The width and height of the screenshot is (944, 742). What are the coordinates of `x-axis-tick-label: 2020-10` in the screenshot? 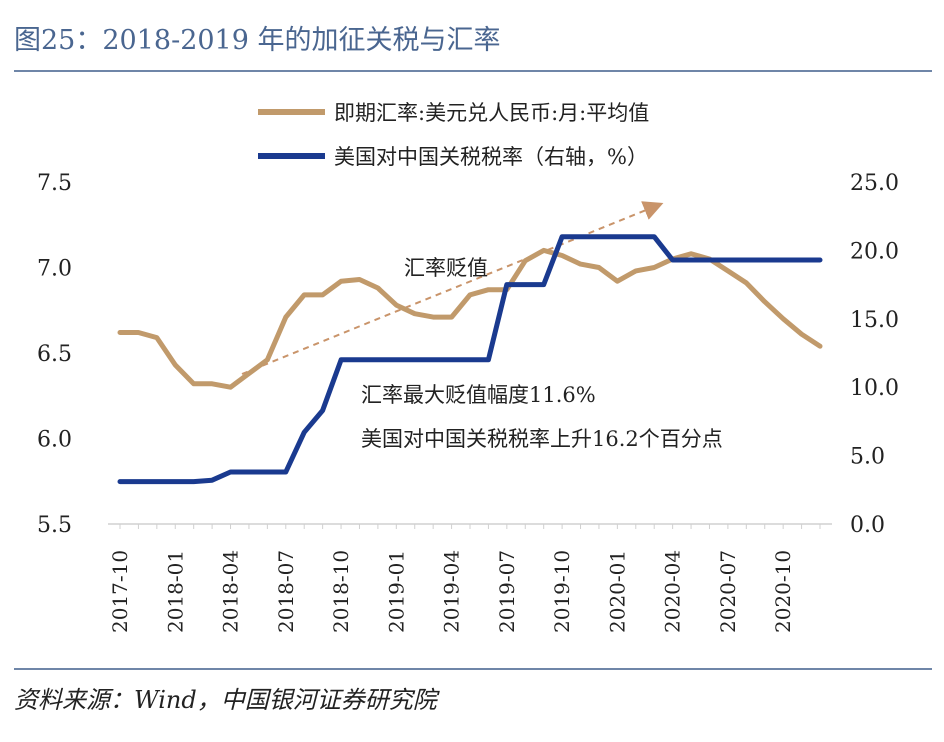 It's located at (783, 591).